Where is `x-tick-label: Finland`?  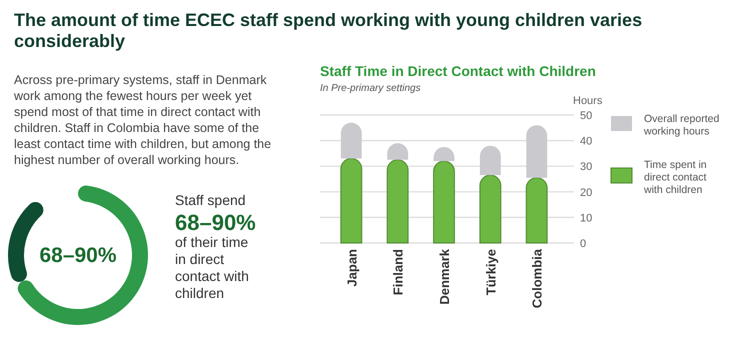
x-tick-label: Finland is located at coordinates (398, 272).